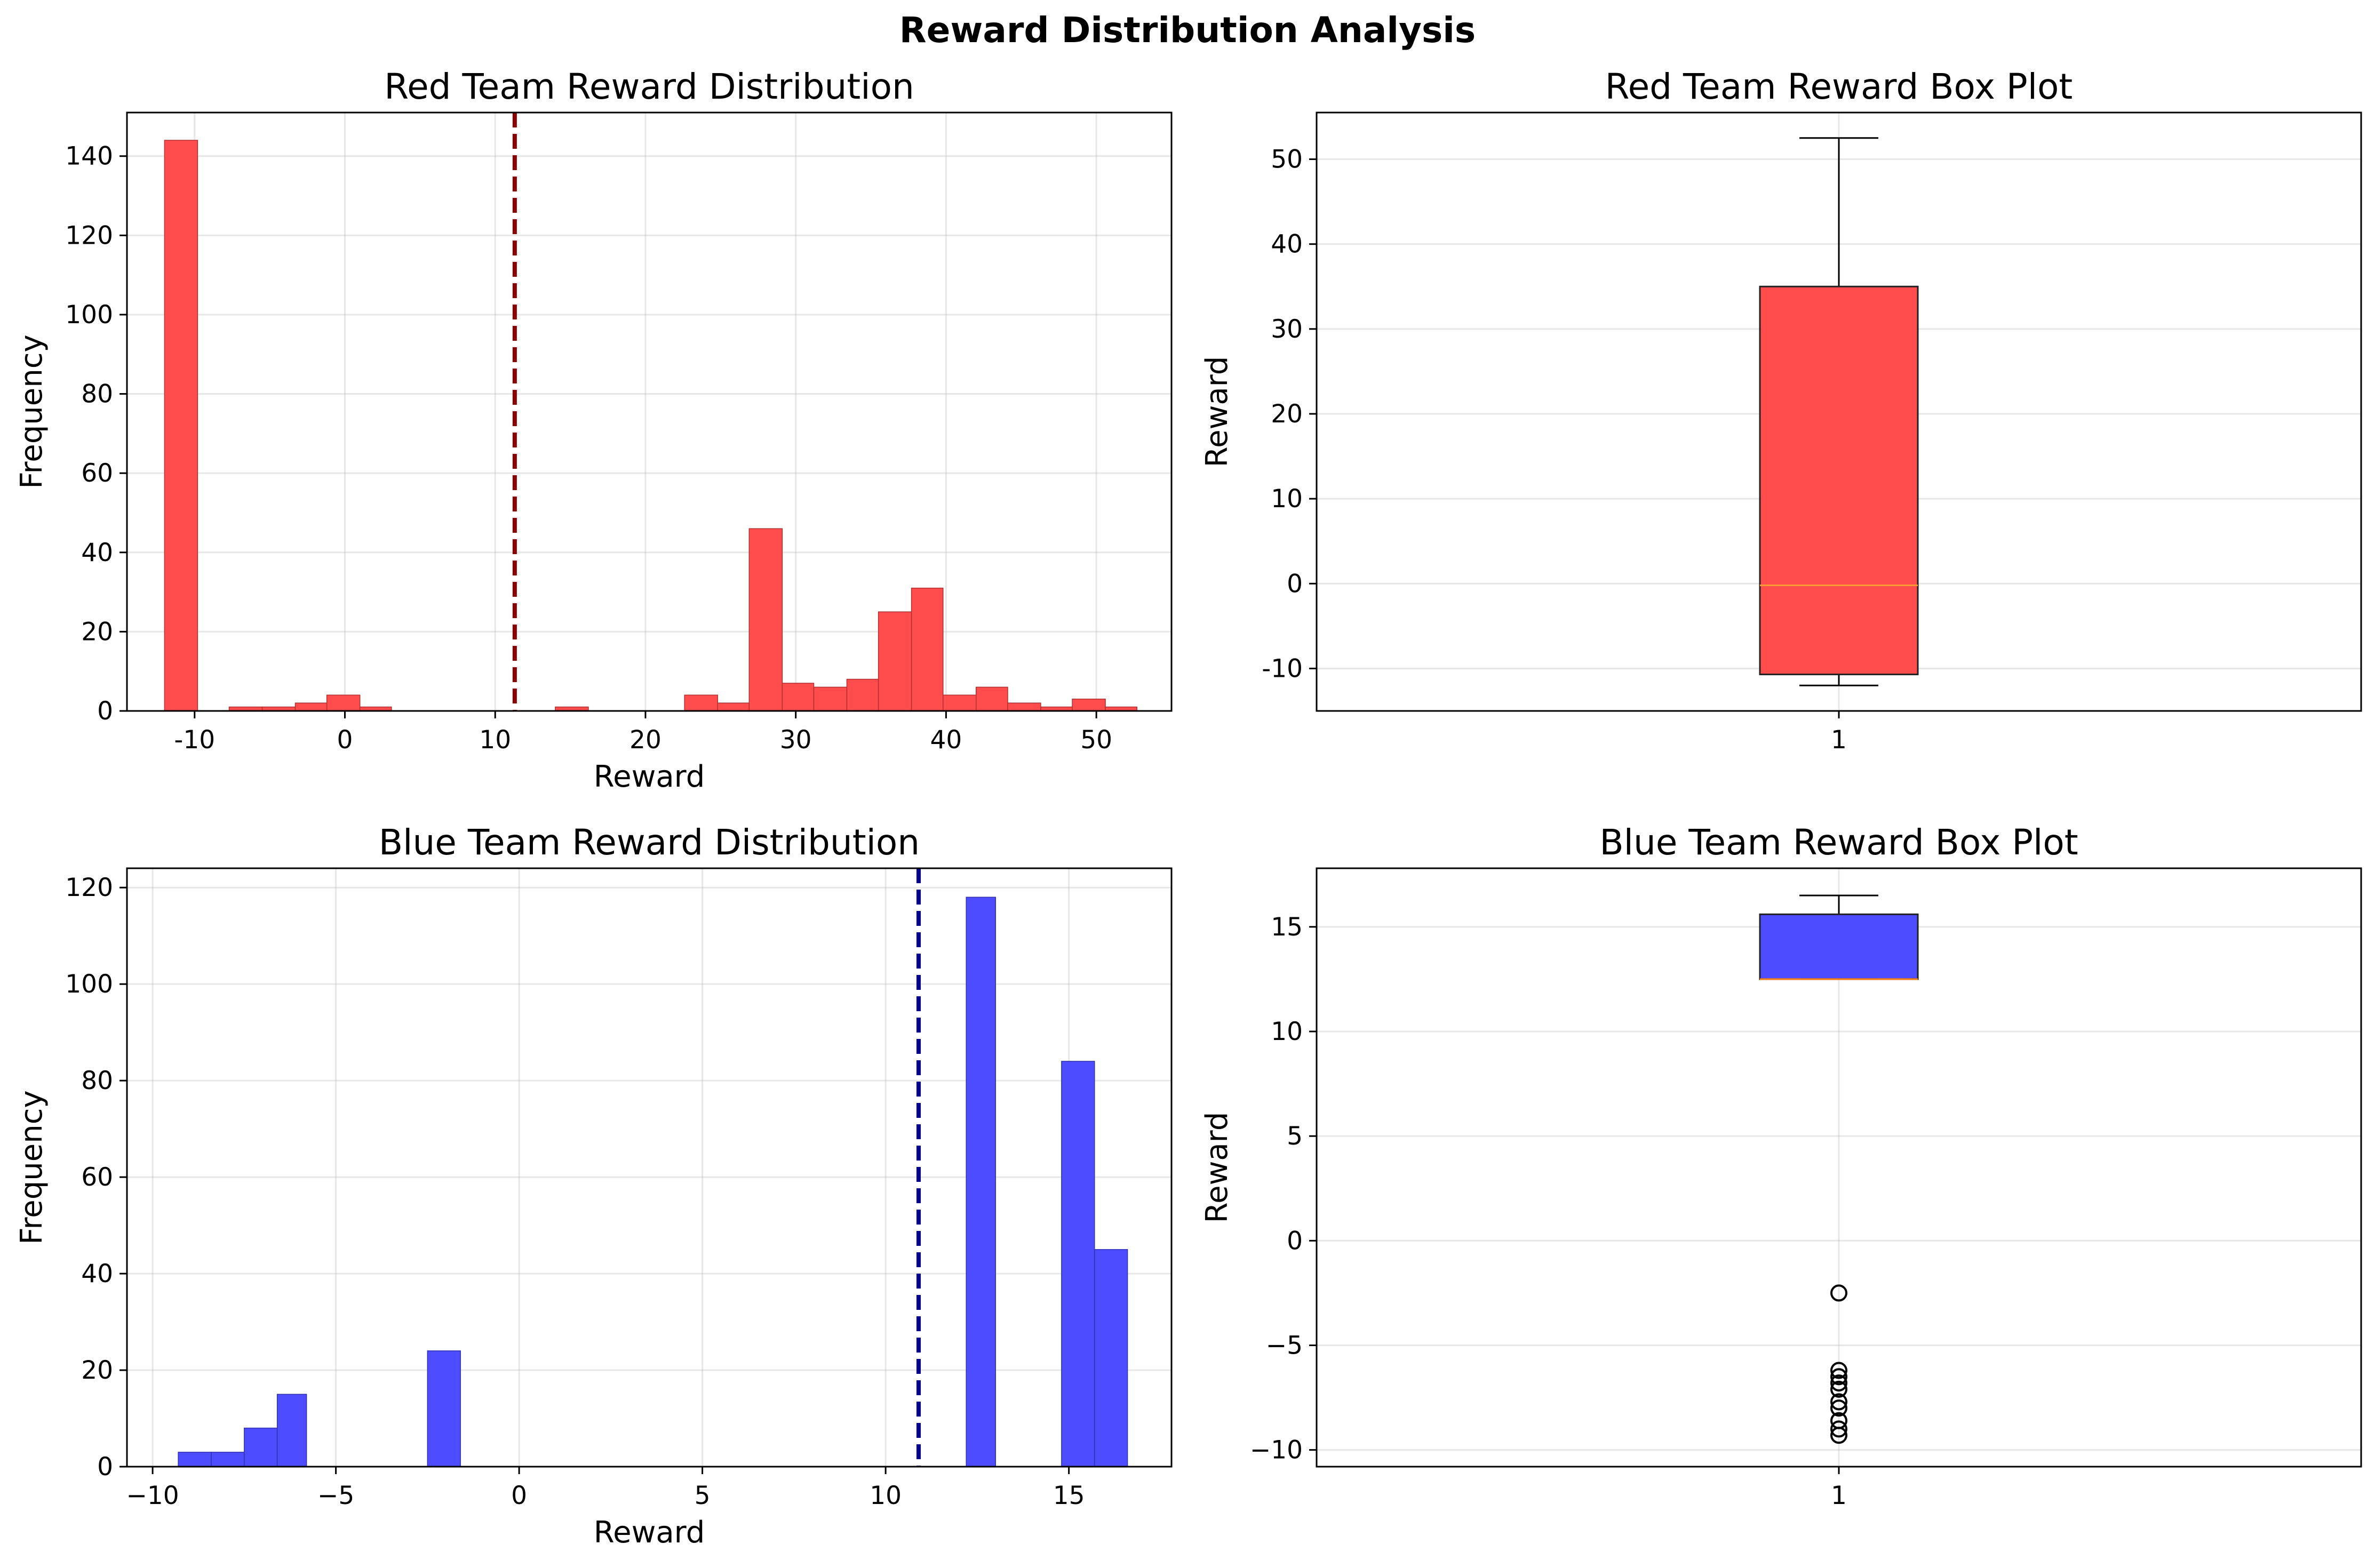 The width and height of the screenshot is (2375, 1568). Describe the element at coordinates (1838, 842) in the screenshot. I see `panel-title-blue-team-reward-box-plot: Blue Team Reward Box Plot` at that location.